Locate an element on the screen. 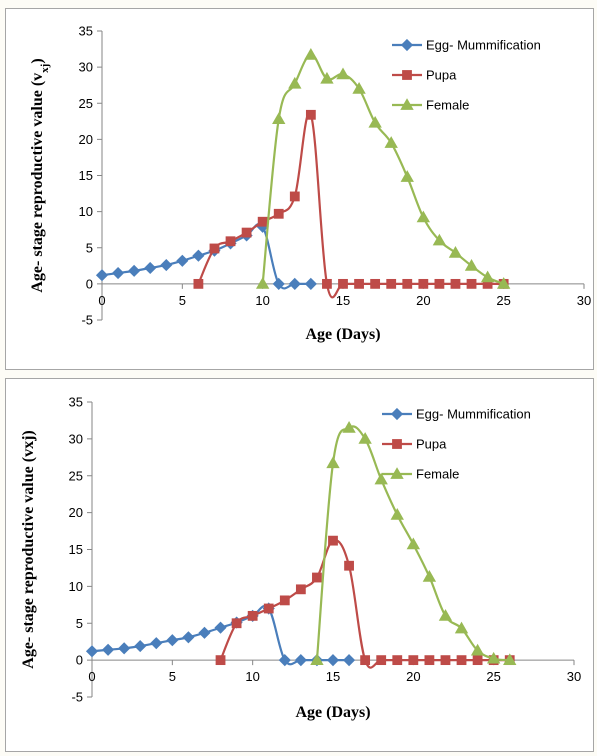 This screenshot has height=756, width=597. x-tick-label: 20 is located at coordinates (423, 300).